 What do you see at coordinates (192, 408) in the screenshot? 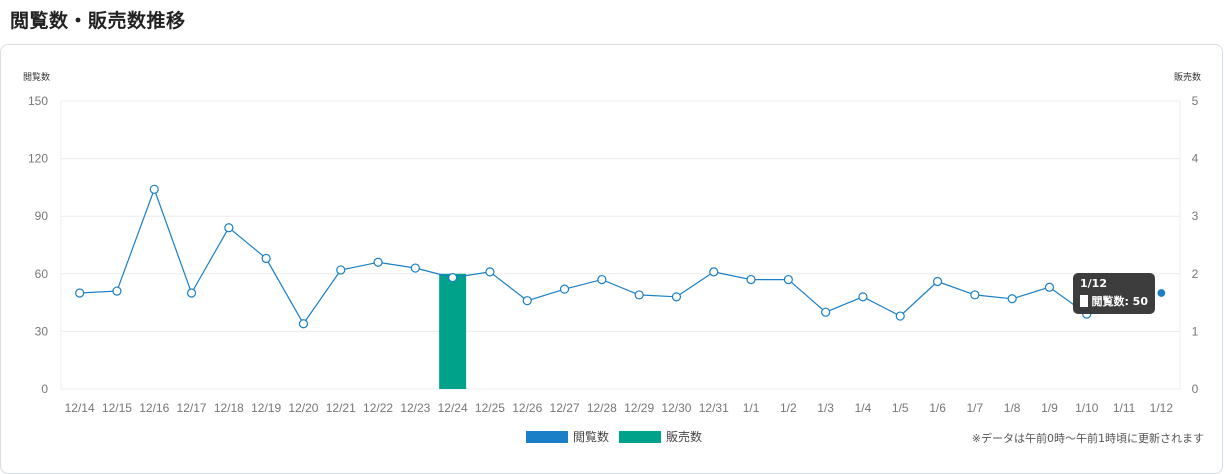
I see `x-tick-label: 12/17` at bounding box center [192, 408].